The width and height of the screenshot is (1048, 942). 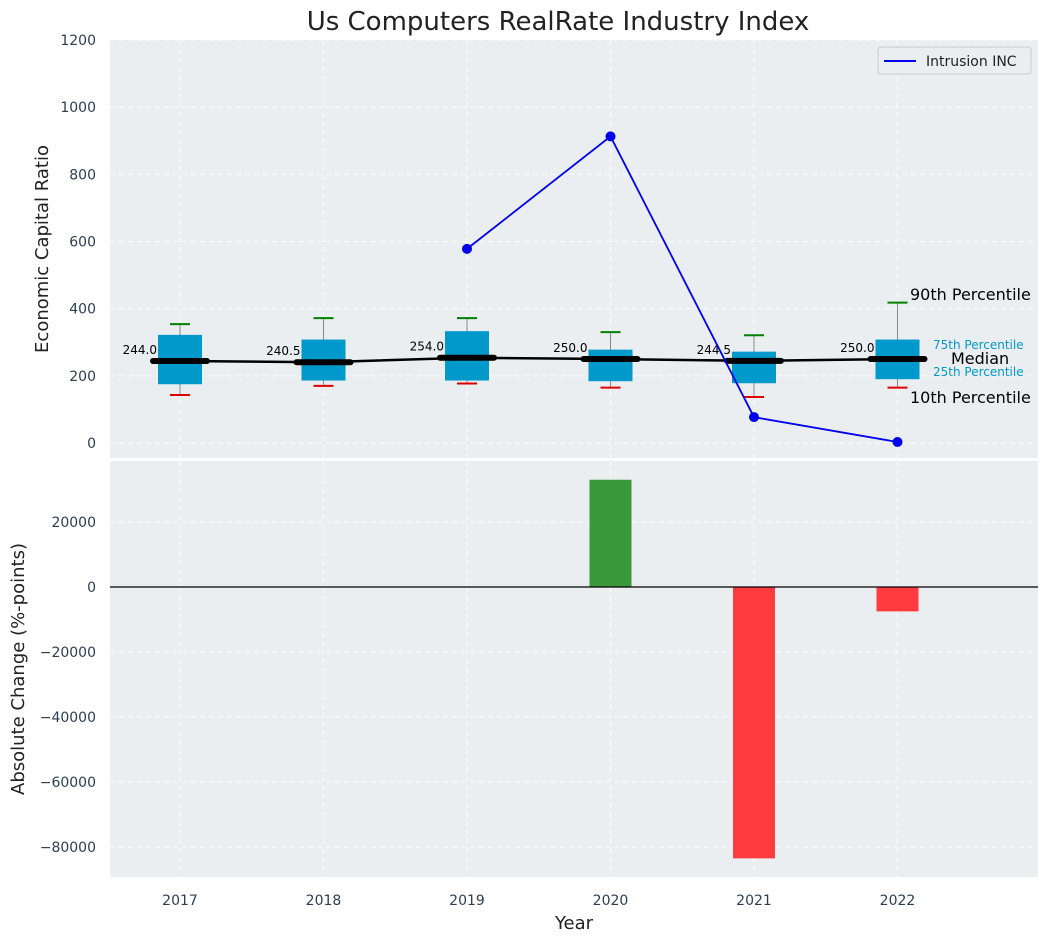 I want to click on bottom-y-tick-label: −80000, so click(x=68, y=848).